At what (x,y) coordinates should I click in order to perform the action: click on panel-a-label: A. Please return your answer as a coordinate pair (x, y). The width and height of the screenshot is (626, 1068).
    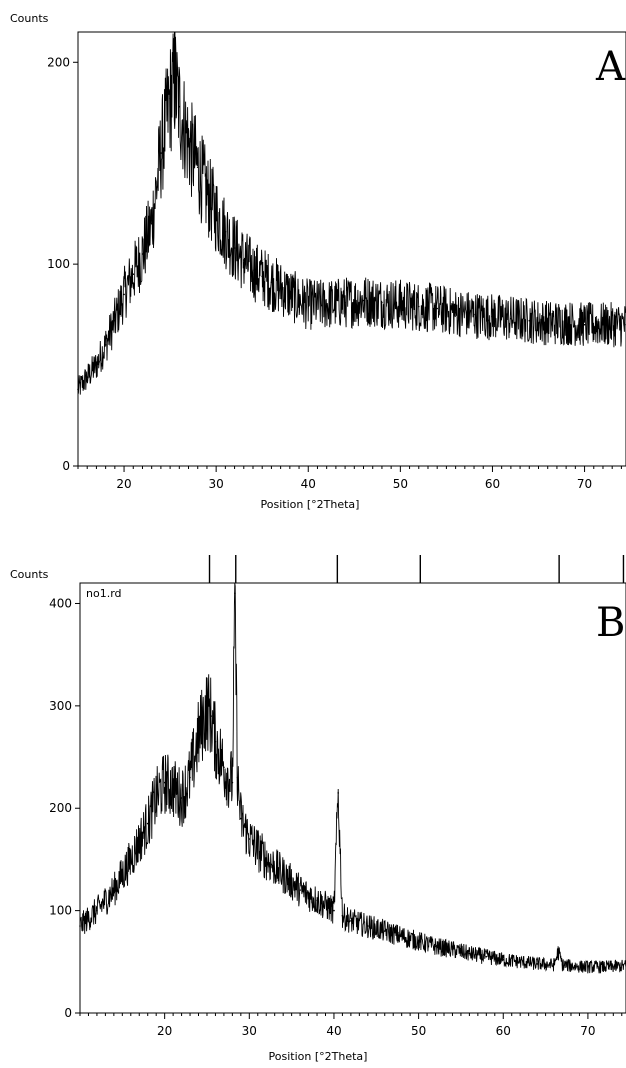
    Looking at the image, I should click on (610, 67).